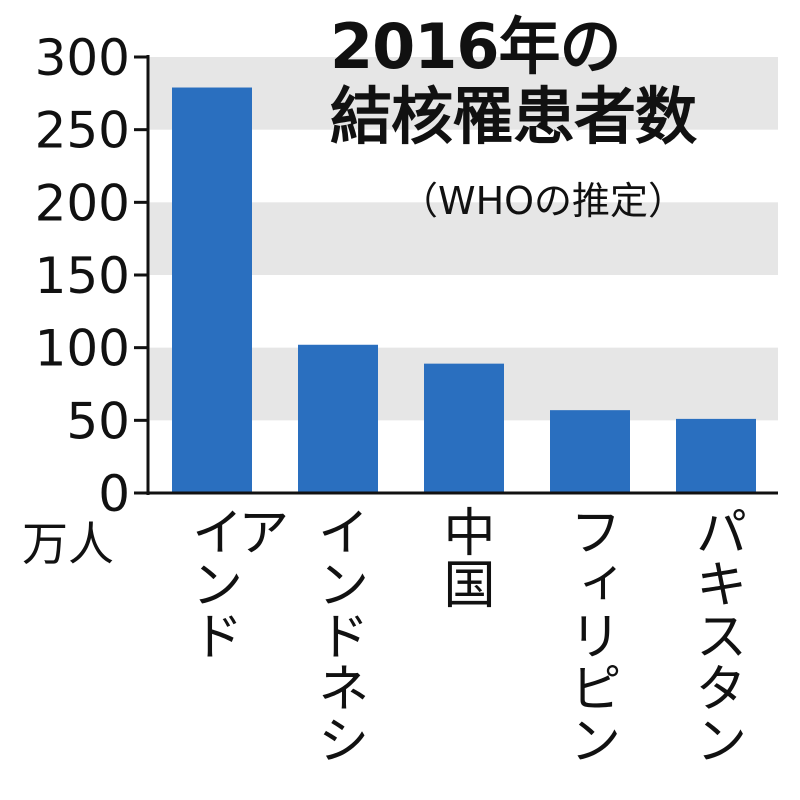  Describe the element at coordinates (476, 46) in the screenshot. I see `title-line-1: 2016年の` at that location.